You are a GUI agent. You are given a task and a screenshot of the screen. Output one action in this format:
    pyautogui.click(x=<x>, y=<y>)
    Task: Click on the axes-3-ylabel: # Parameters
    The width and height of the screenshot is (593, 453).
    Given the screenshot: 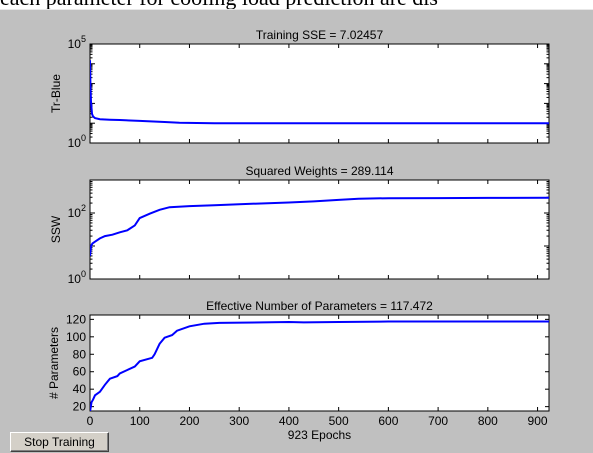 What is the action you would take?
    pyautogui.click(x=54, y=363)
    